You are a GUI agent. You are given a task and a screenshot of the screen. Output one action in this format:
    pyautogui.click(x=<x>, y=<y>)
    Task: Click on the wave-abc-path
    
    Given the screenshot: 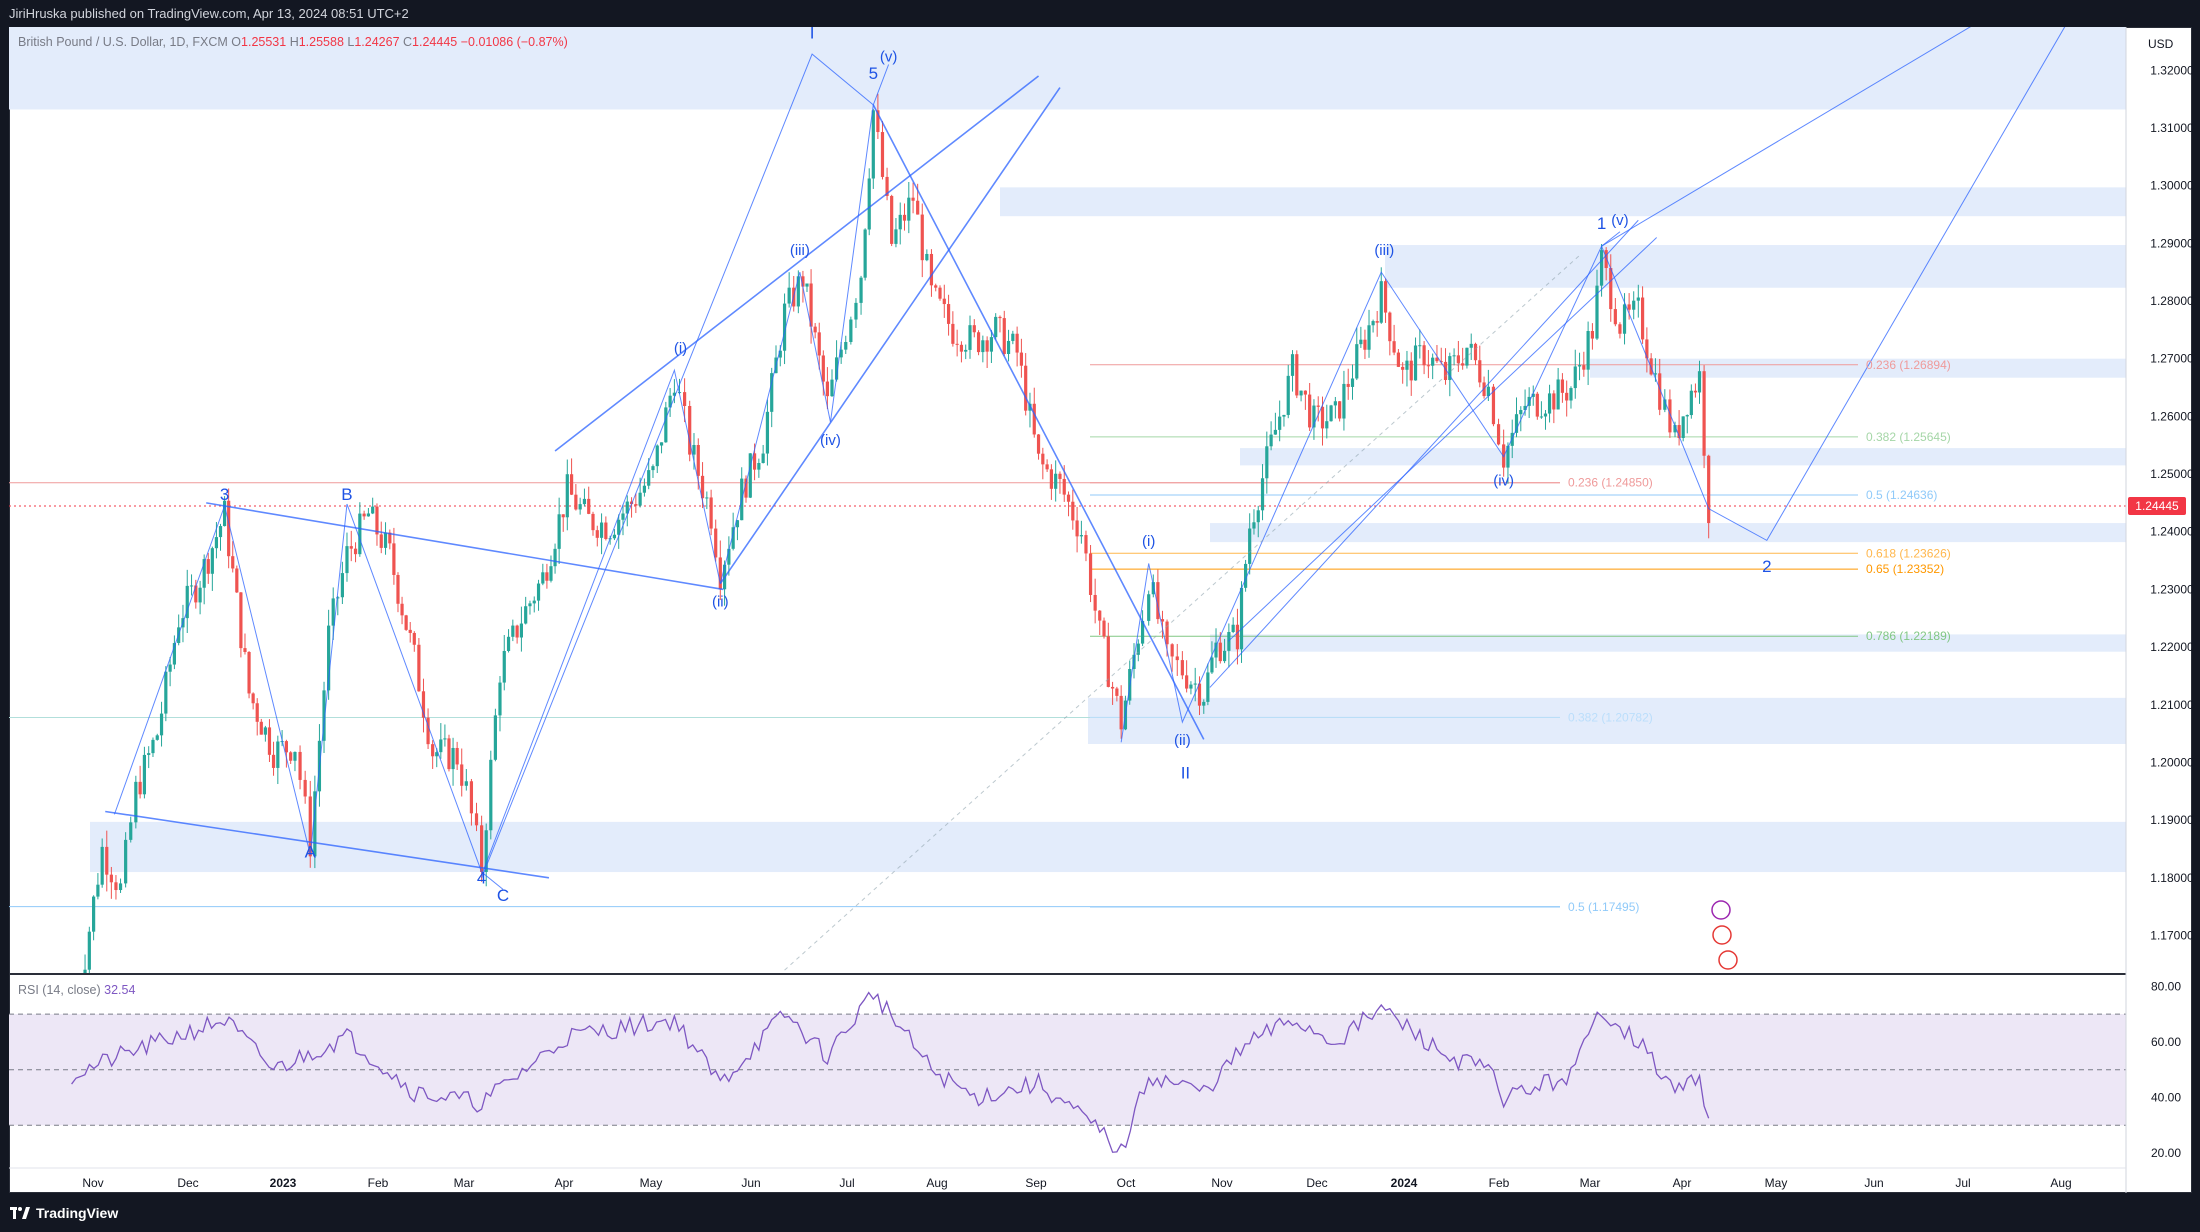 What is the action you would take?
    pyautogui.click(x=308, y=696)
    